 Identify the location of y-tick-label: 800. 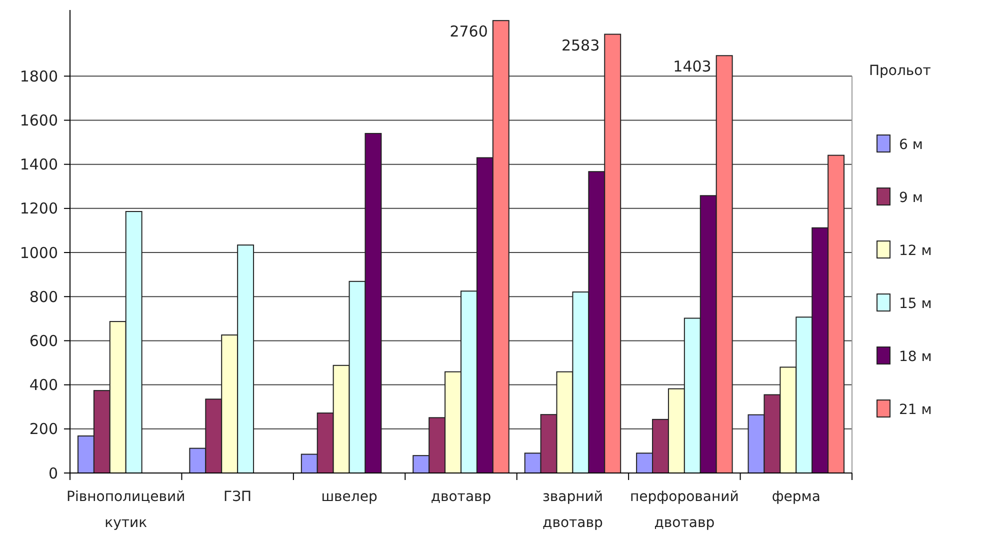
(43, 297).